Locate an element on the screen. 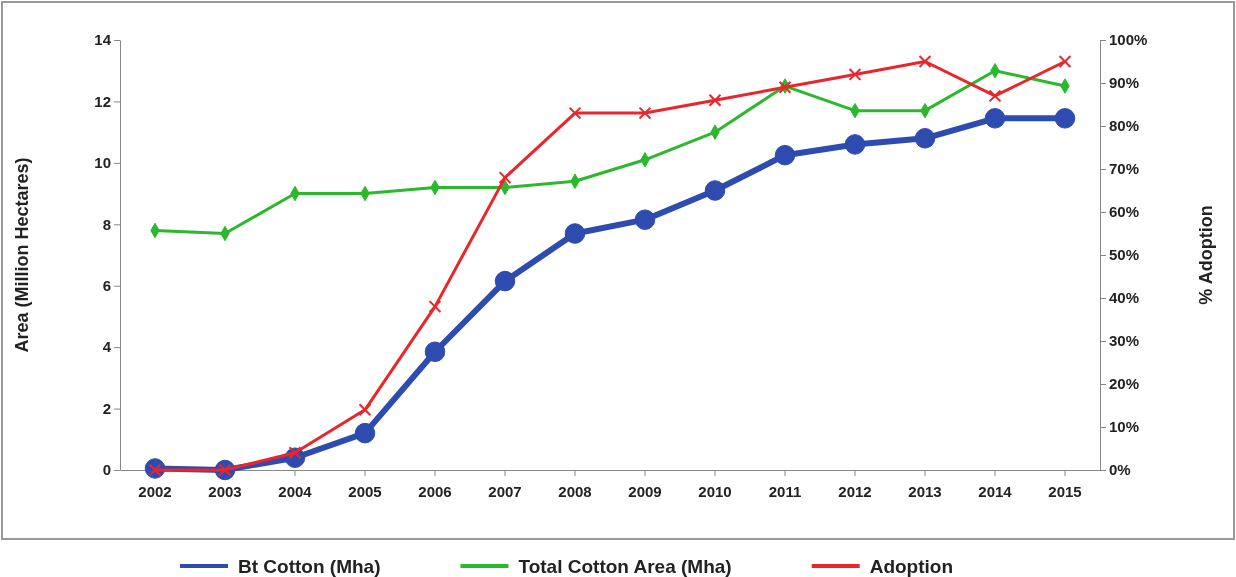 The height and width of the screenshot is (577, 1236). y2-tick-label: 90% is located at coordinates (1124, 83).